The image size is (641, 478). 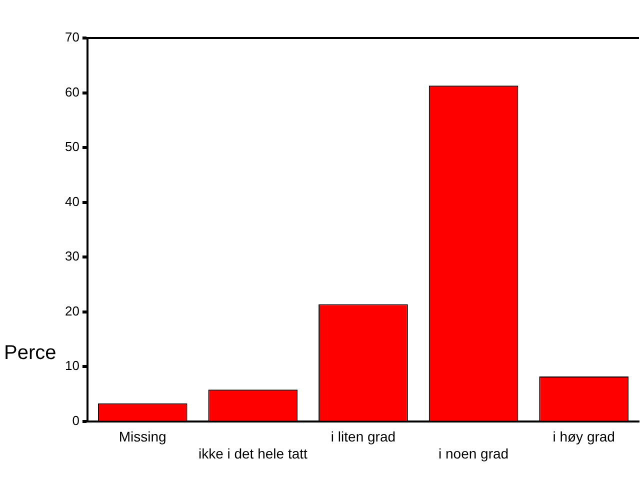 I want to click on y-tick-label: 50, so click(x=72, y=146).